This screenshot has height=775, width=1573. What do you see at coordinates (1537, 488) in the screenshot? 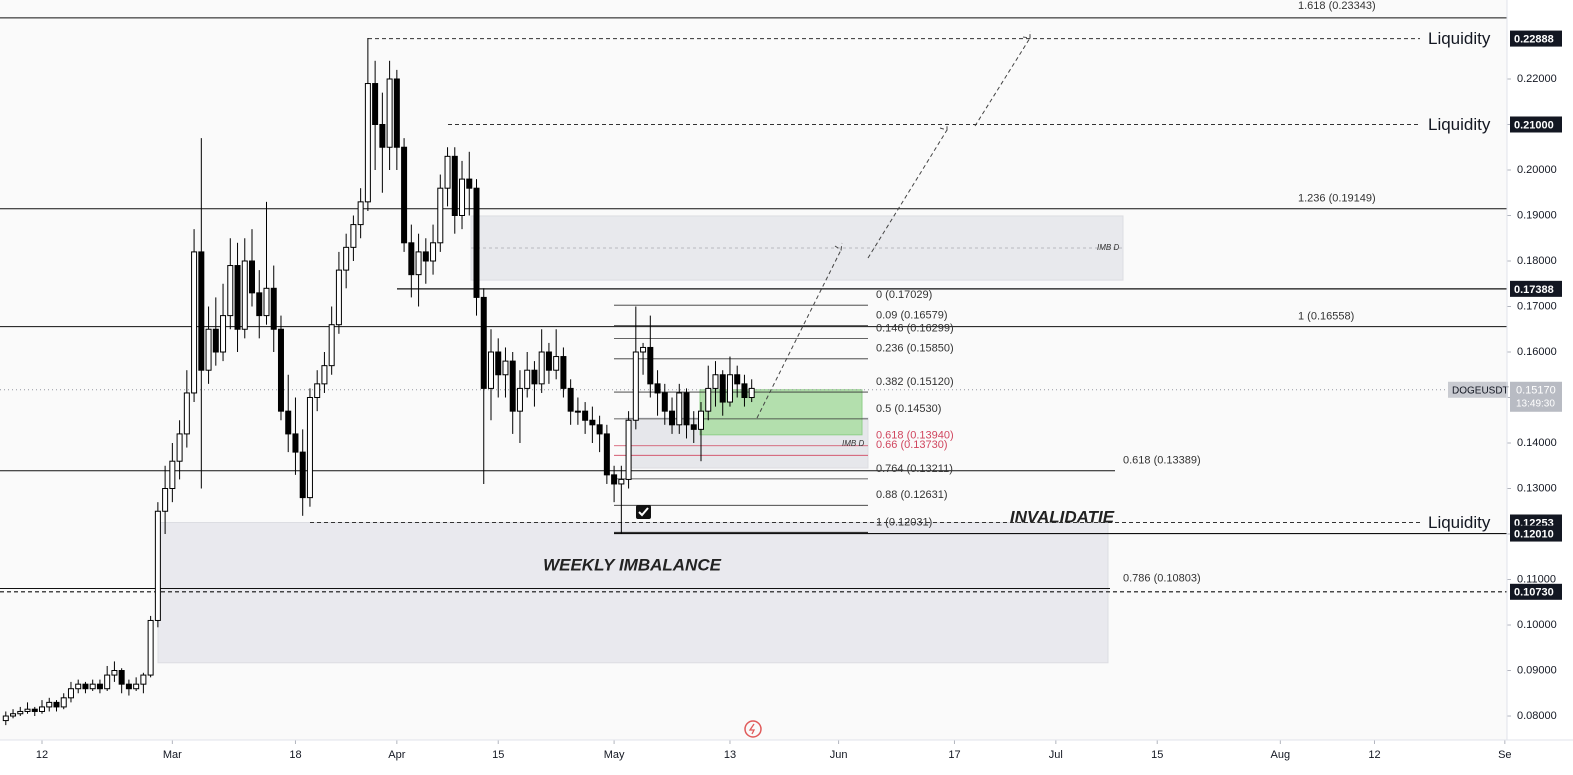
I see `y-tick-label: 0.13000` at bounding box center [1537, 488].